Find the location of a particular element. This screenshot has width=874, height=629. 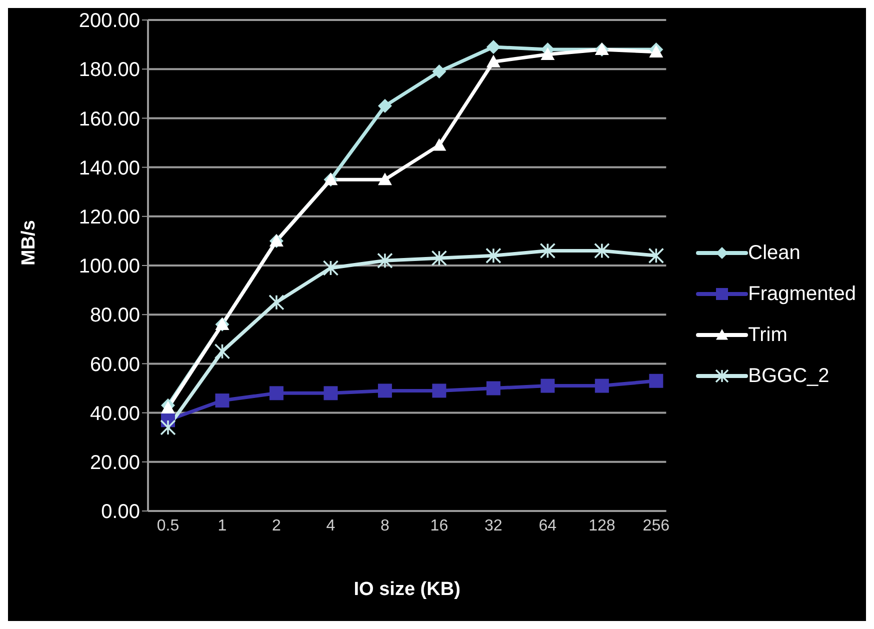

legend-label: BGGC_2 is located at coordinates (789, 376).